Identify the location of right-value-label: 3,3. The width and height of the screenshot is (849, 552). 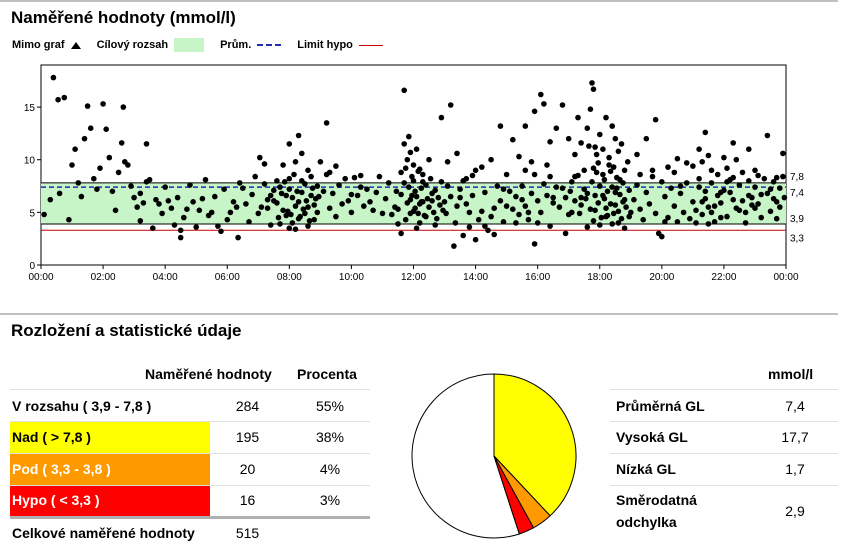
(797, 238).